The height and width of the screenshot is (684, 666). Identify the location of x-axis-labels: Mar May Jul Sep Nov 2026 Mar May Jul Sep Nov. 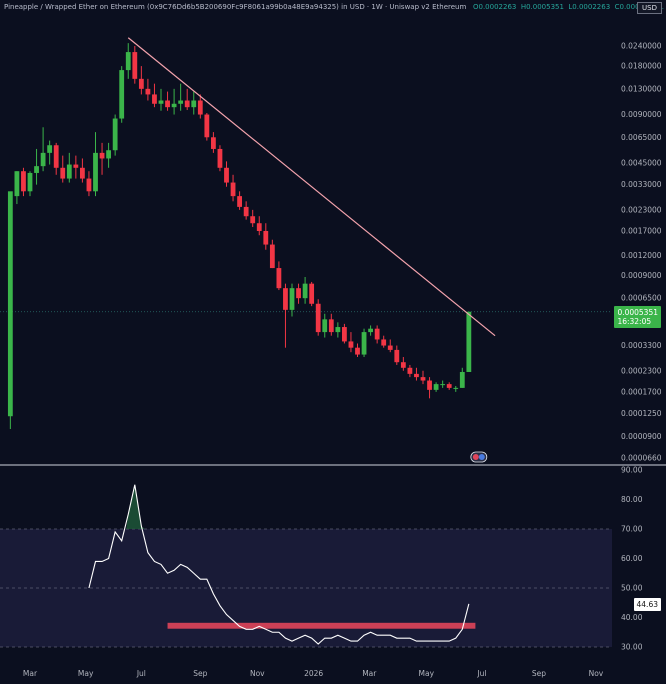
(313, 673).